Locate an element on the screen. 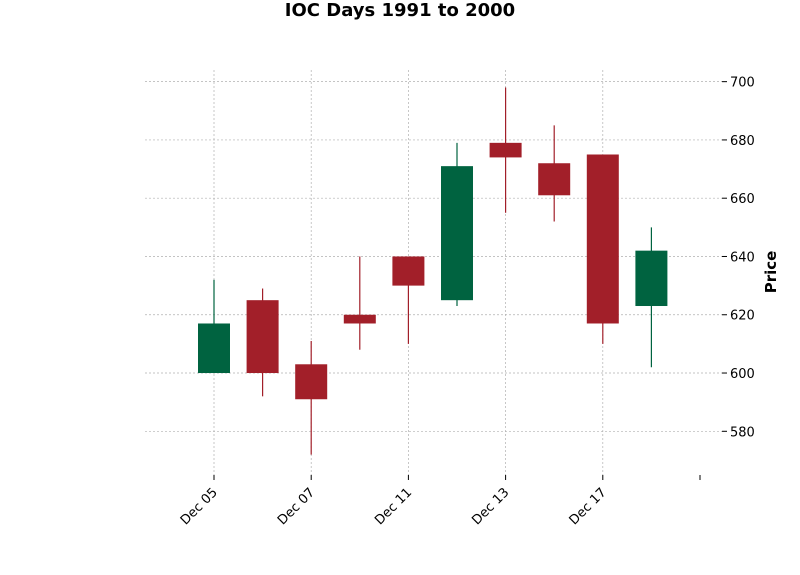 The width and height of the screenshot is (800, 575). y-tick-label: 600 is located at coordinates (742, 374).